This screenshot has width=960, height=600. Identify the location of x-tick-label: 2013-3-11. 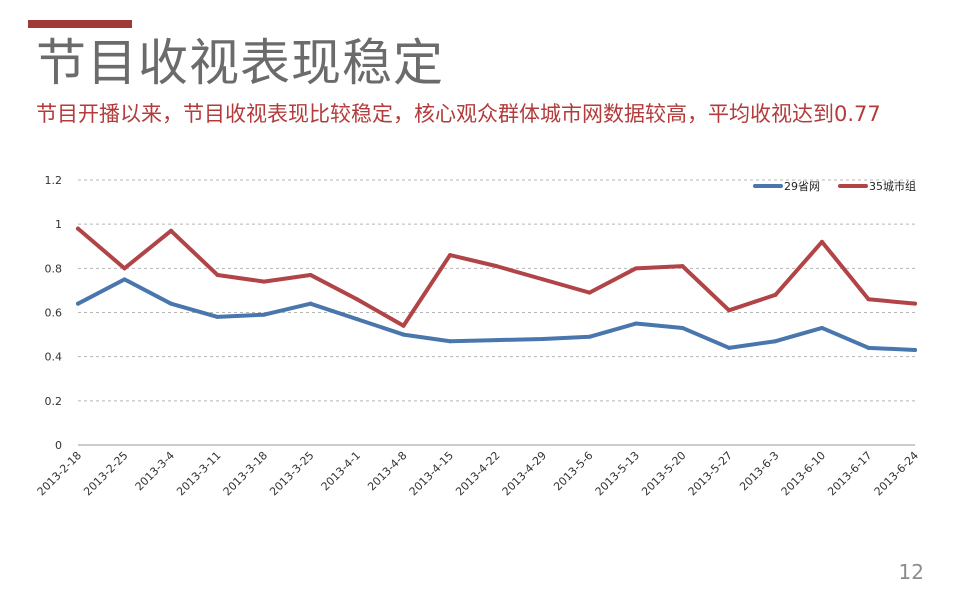
(198, 473).